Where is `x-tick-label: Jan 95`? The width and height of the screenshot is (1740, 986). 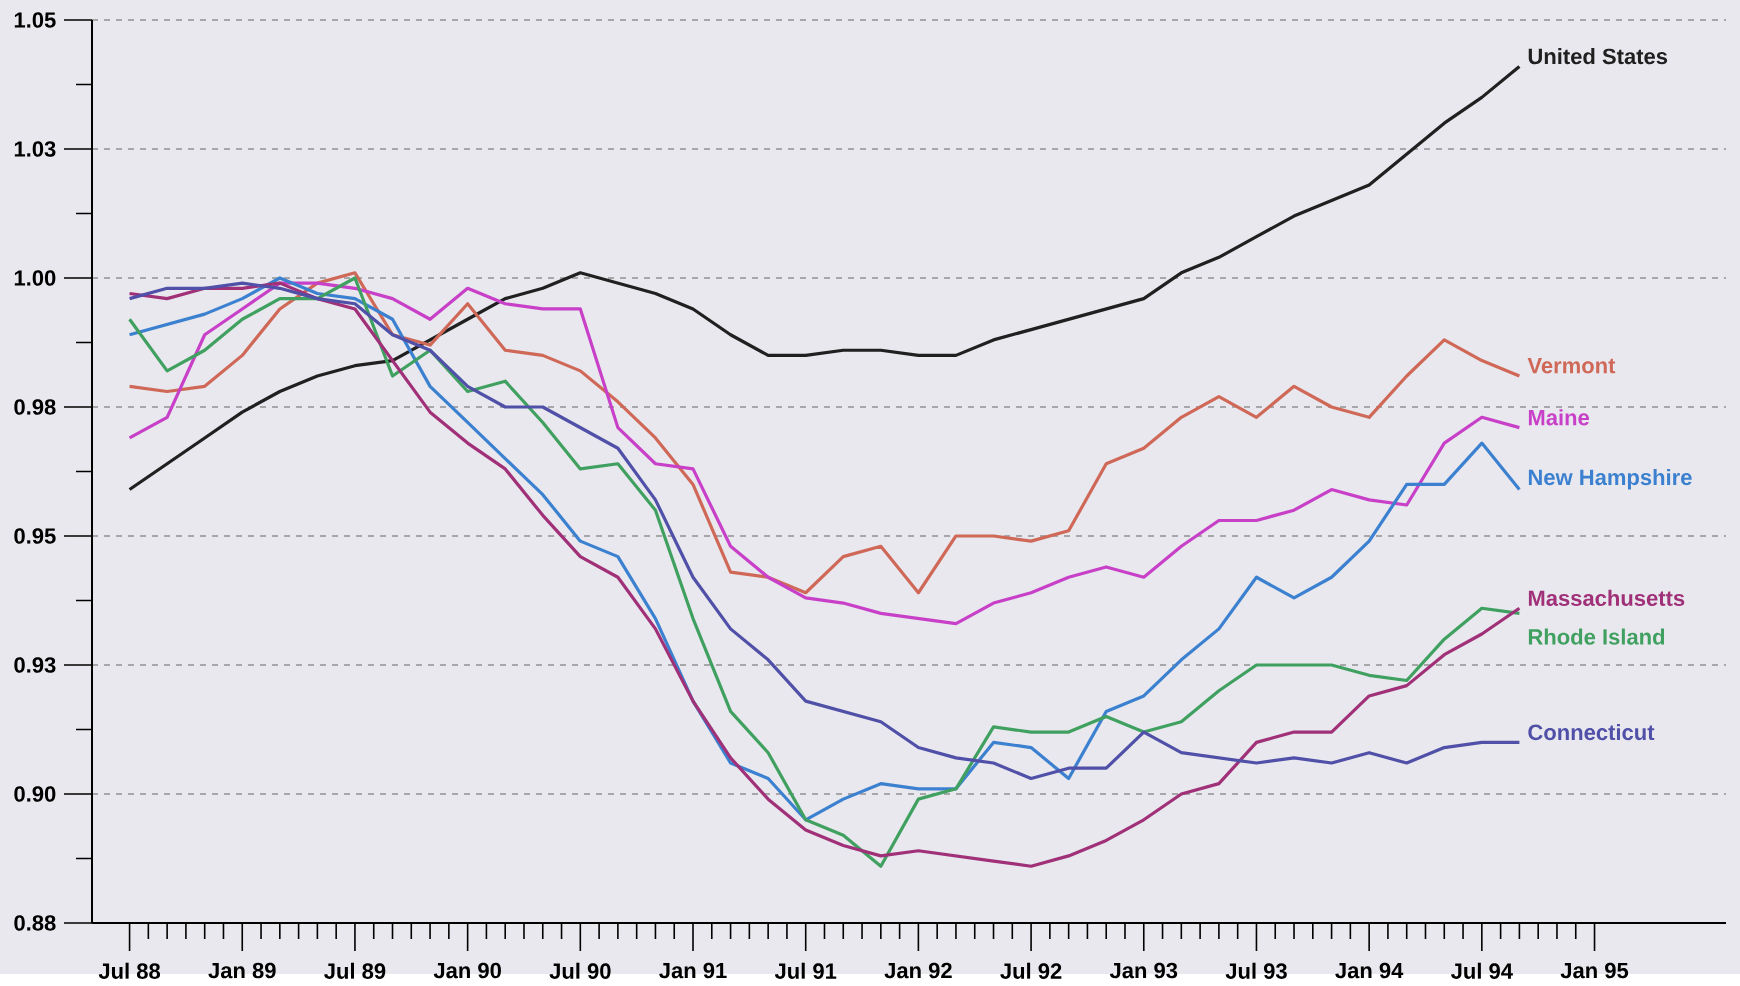
x-tick-label: Jan 95 is located at coordinates (1594, 970).